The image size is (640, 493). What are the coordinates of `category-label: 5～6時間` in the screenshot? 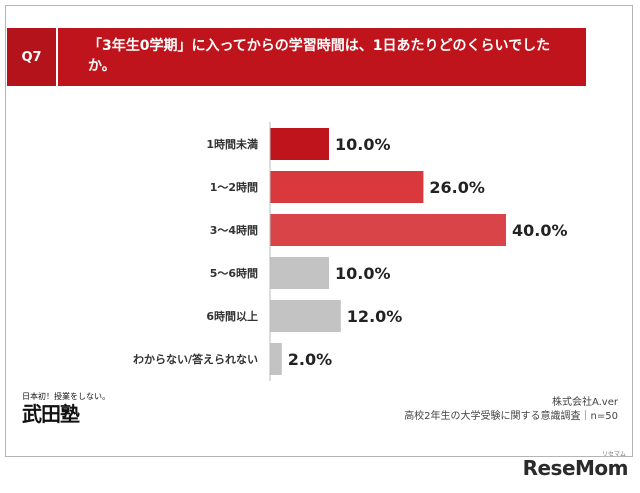 It's located at (234, 273).